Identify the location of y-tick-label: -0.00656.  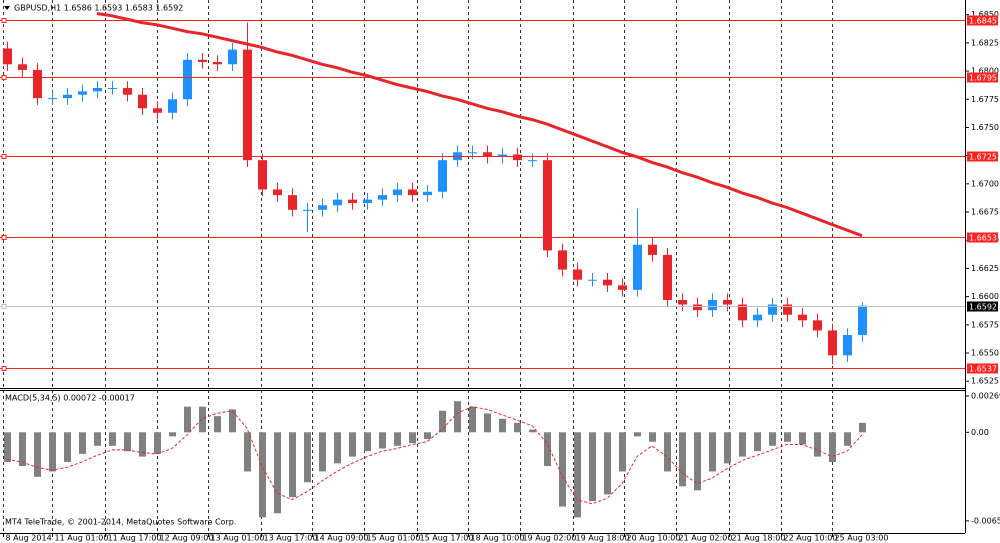
(985, 520).